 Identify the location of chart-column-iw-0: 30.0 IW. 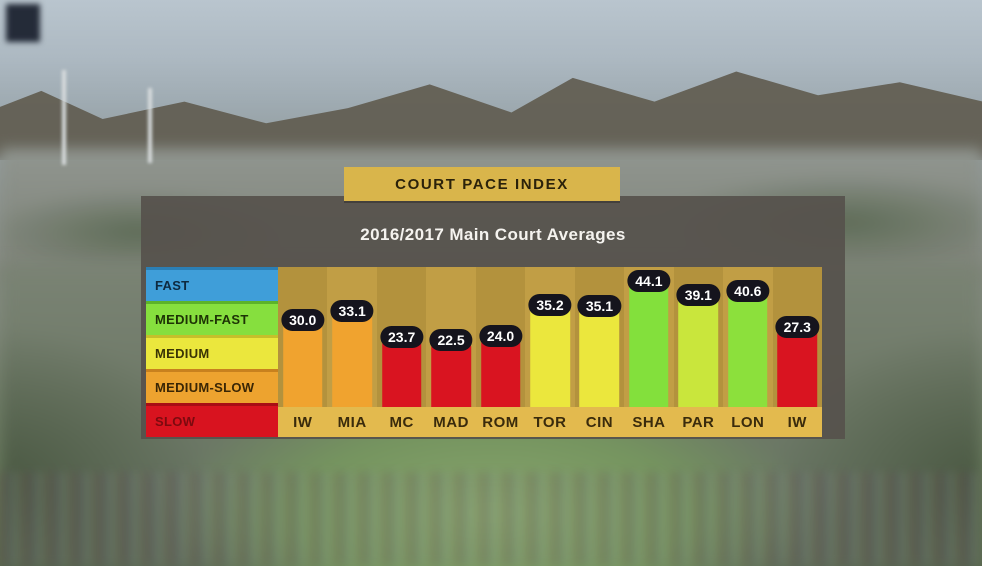
(303, 352).